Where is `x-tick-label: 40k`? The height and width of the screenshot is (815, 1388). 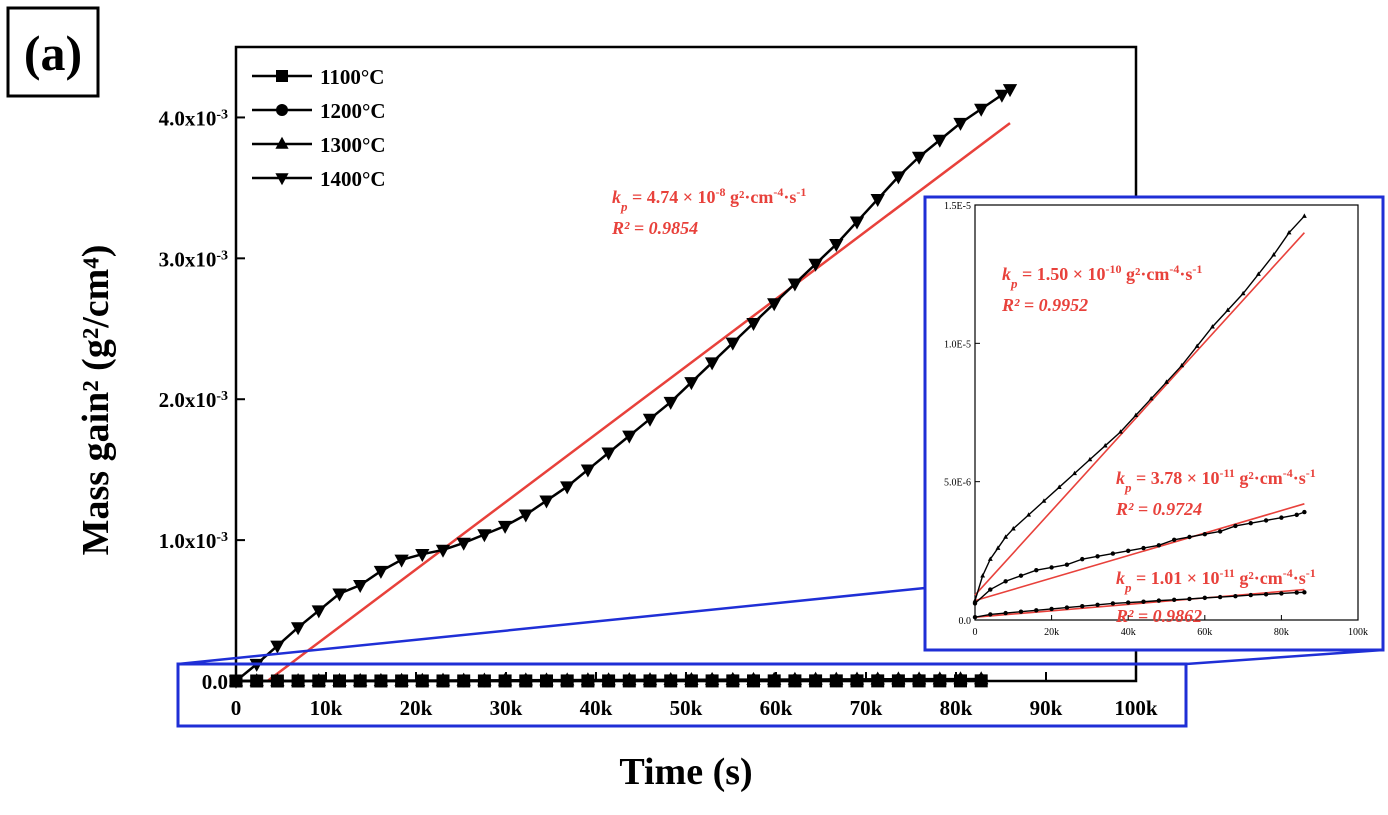 x-tick-label: 40k is located at coordinates (596, 708).